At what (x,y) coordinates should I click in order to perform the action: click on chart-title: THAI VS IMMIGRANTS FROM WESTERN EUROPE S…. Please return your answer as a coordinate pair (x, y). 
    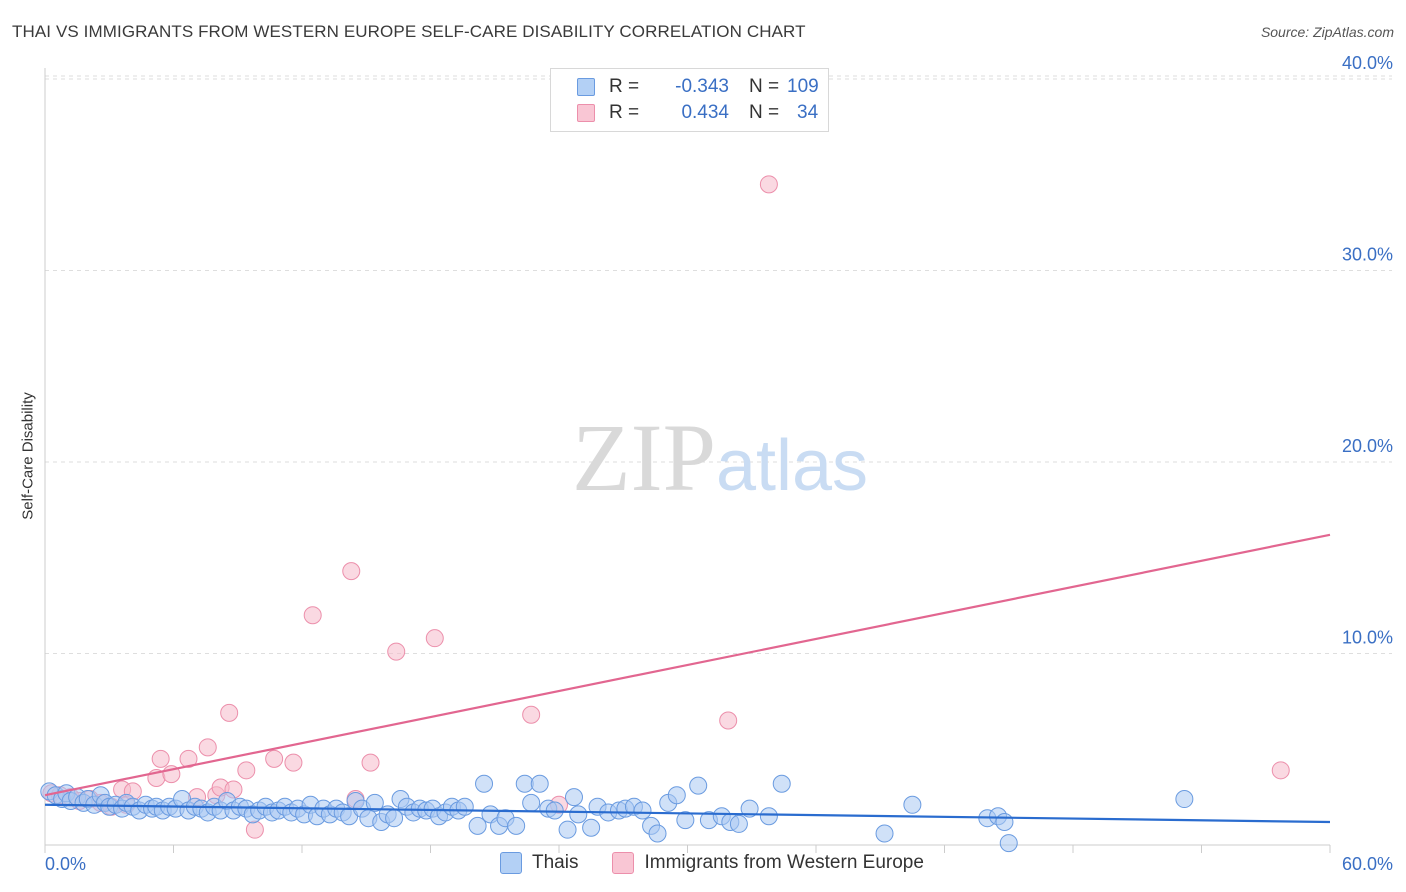
    Looking at the image, I should click on (409, 31).